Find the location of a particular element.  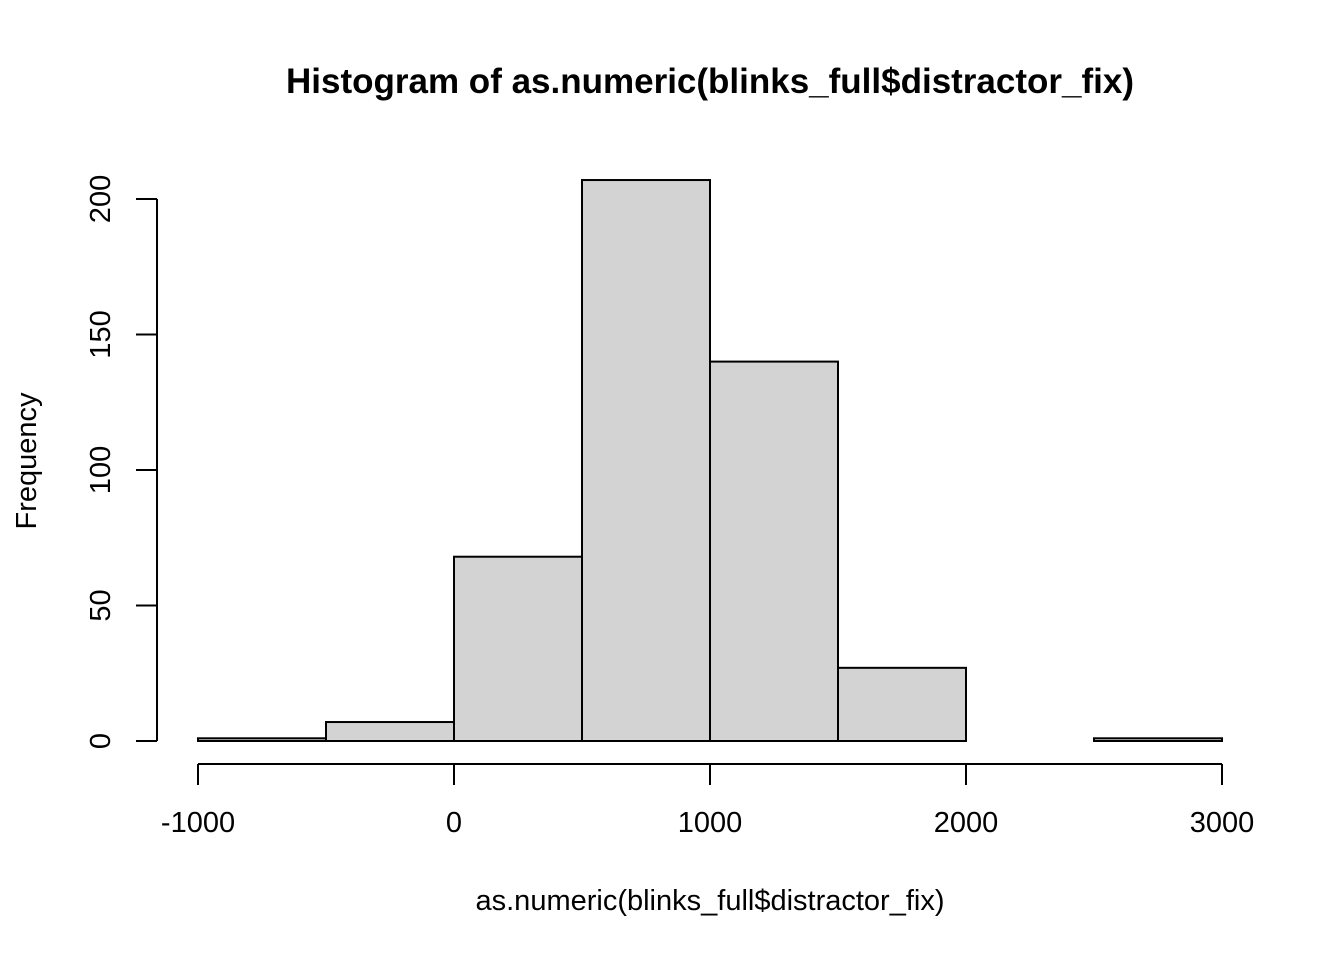

x-axis-label: as.numeric(blinks_full$distractor_fix) is located at coordinates (710, 901).